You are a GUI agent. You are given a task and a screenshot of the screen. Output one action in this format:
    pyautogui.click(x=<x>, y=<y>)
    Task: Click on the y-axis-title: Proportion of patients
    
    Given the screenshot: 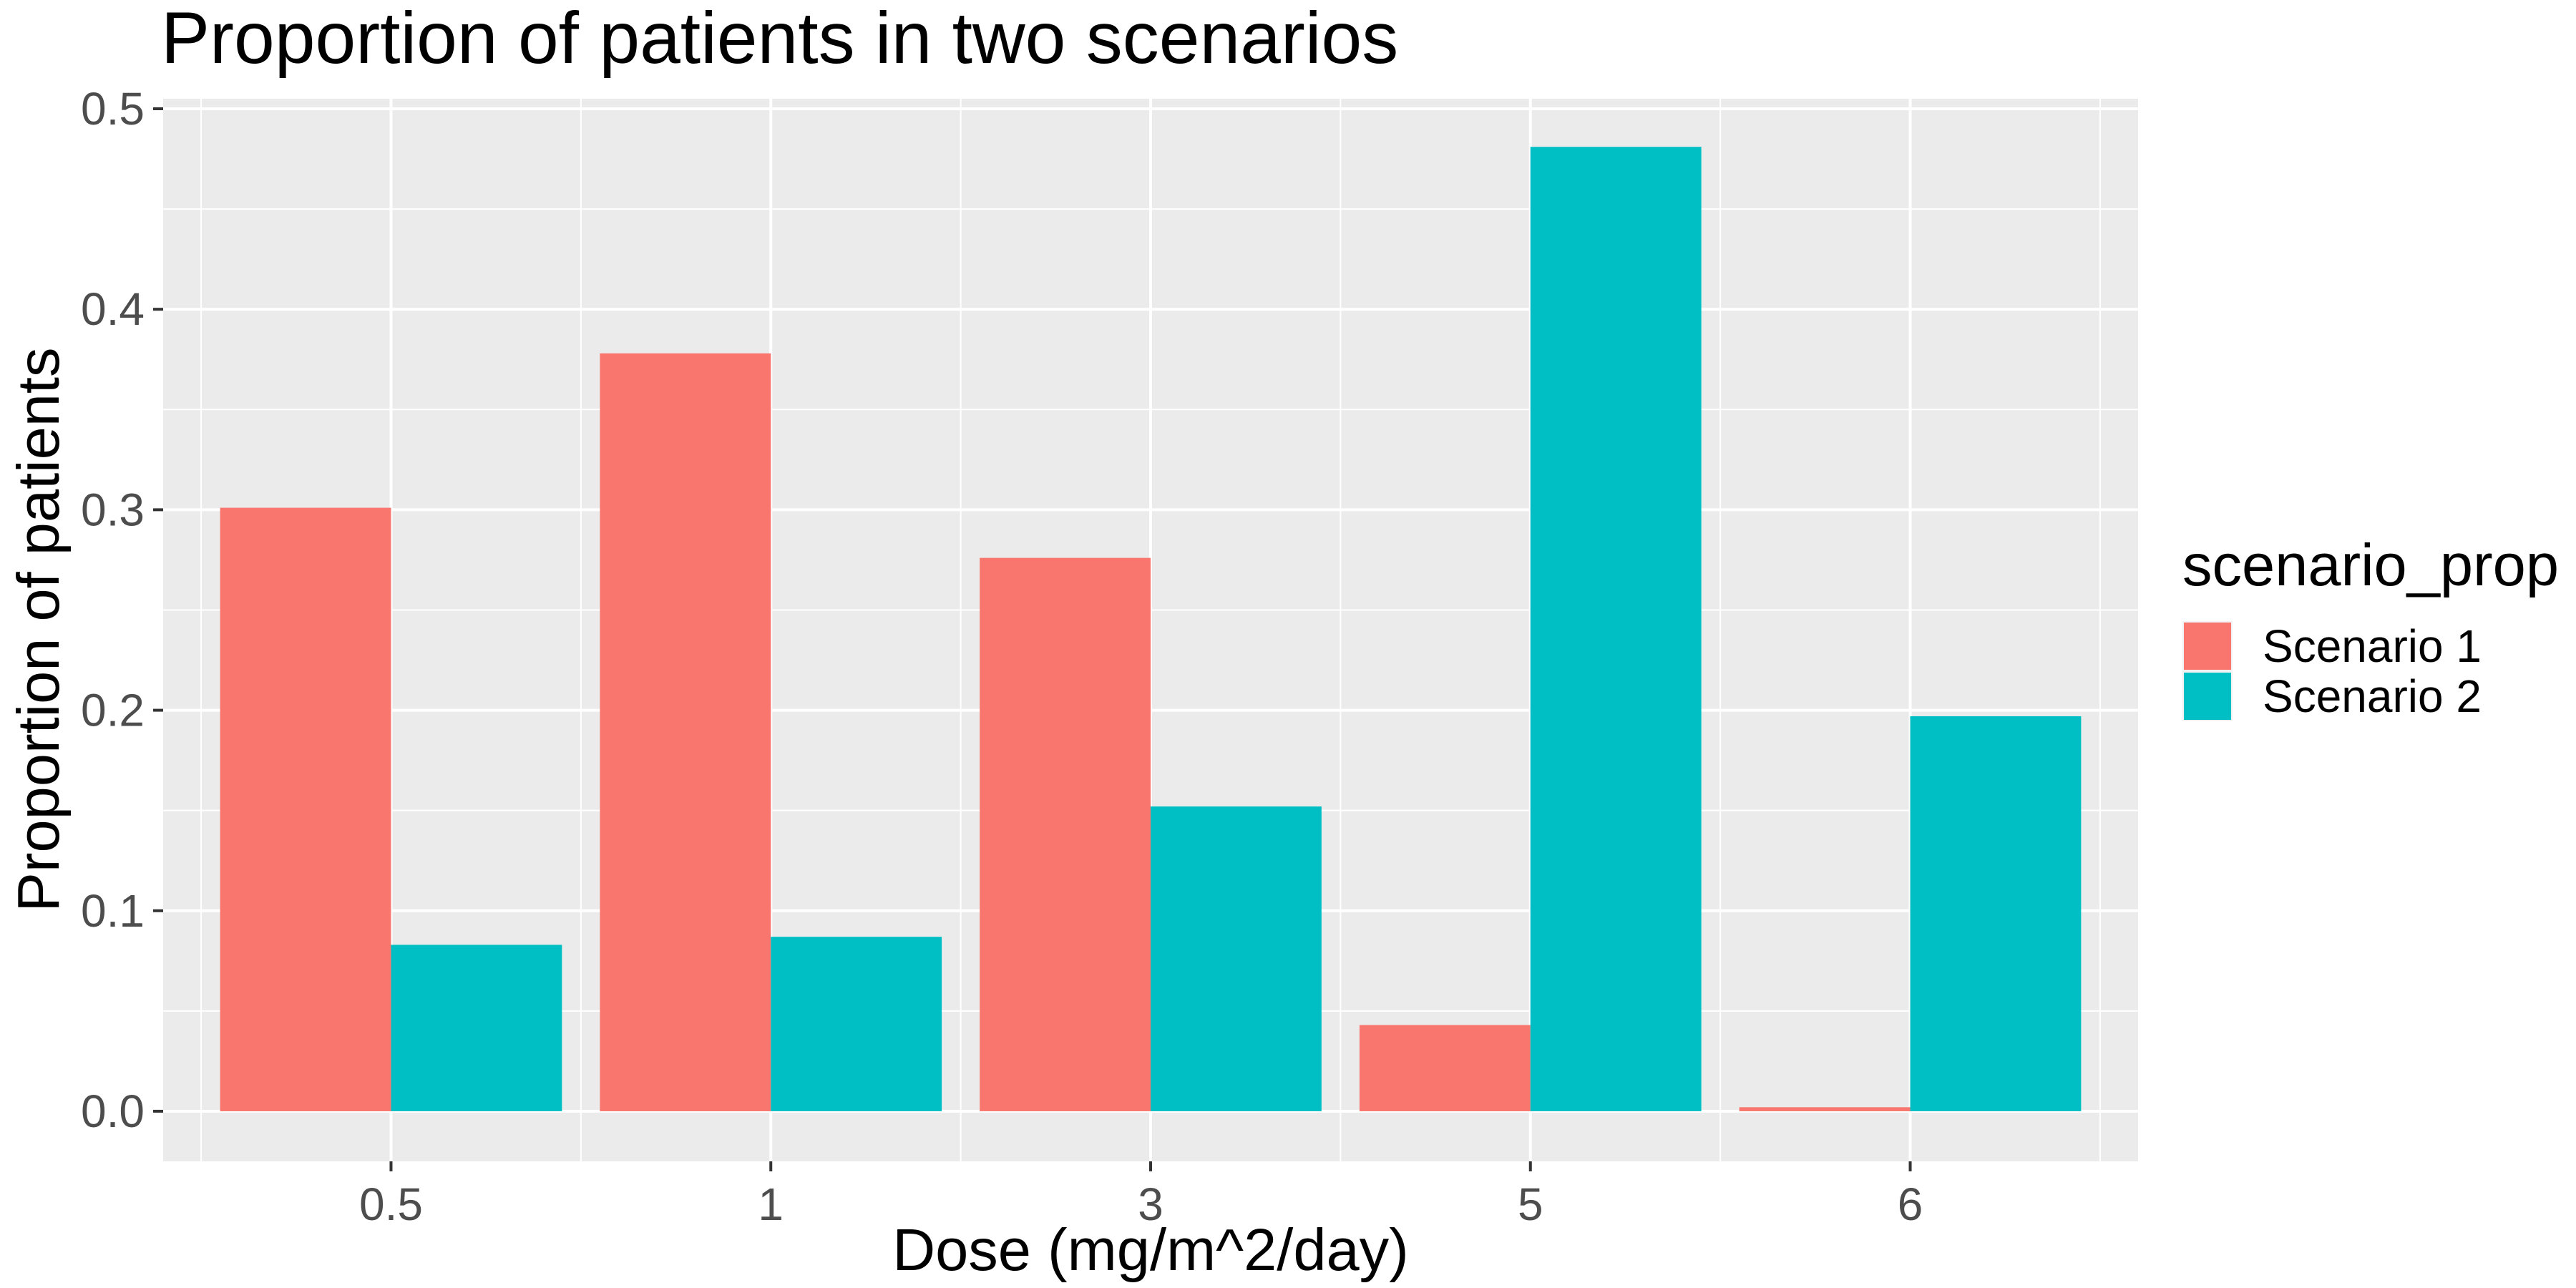 What is the action you would take?
    pyautogui.click(x=38, y=630)
    